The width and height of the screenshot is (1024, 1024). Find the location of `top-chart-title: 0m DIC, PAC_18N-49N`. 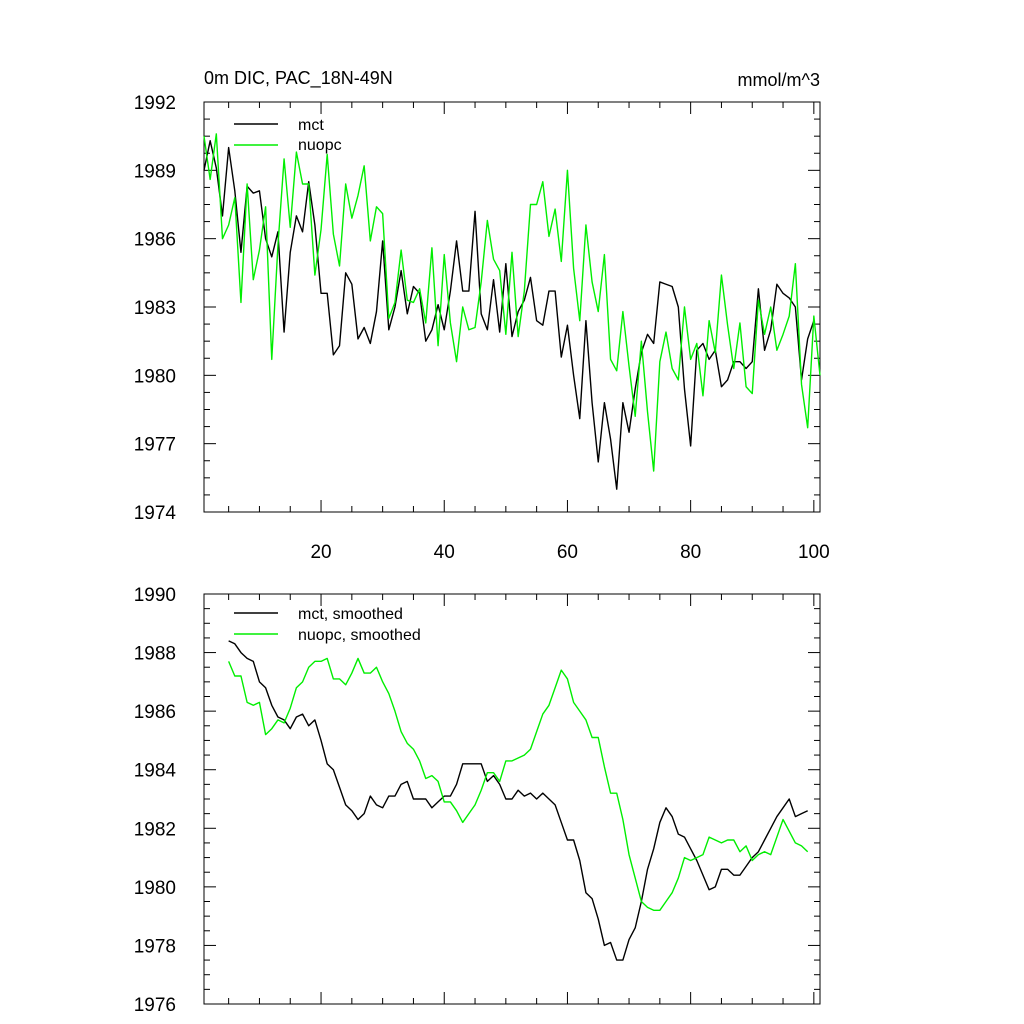

top-chart-title: 0m DIC, PAC_18N-49N is located at coordinates (298, 78).